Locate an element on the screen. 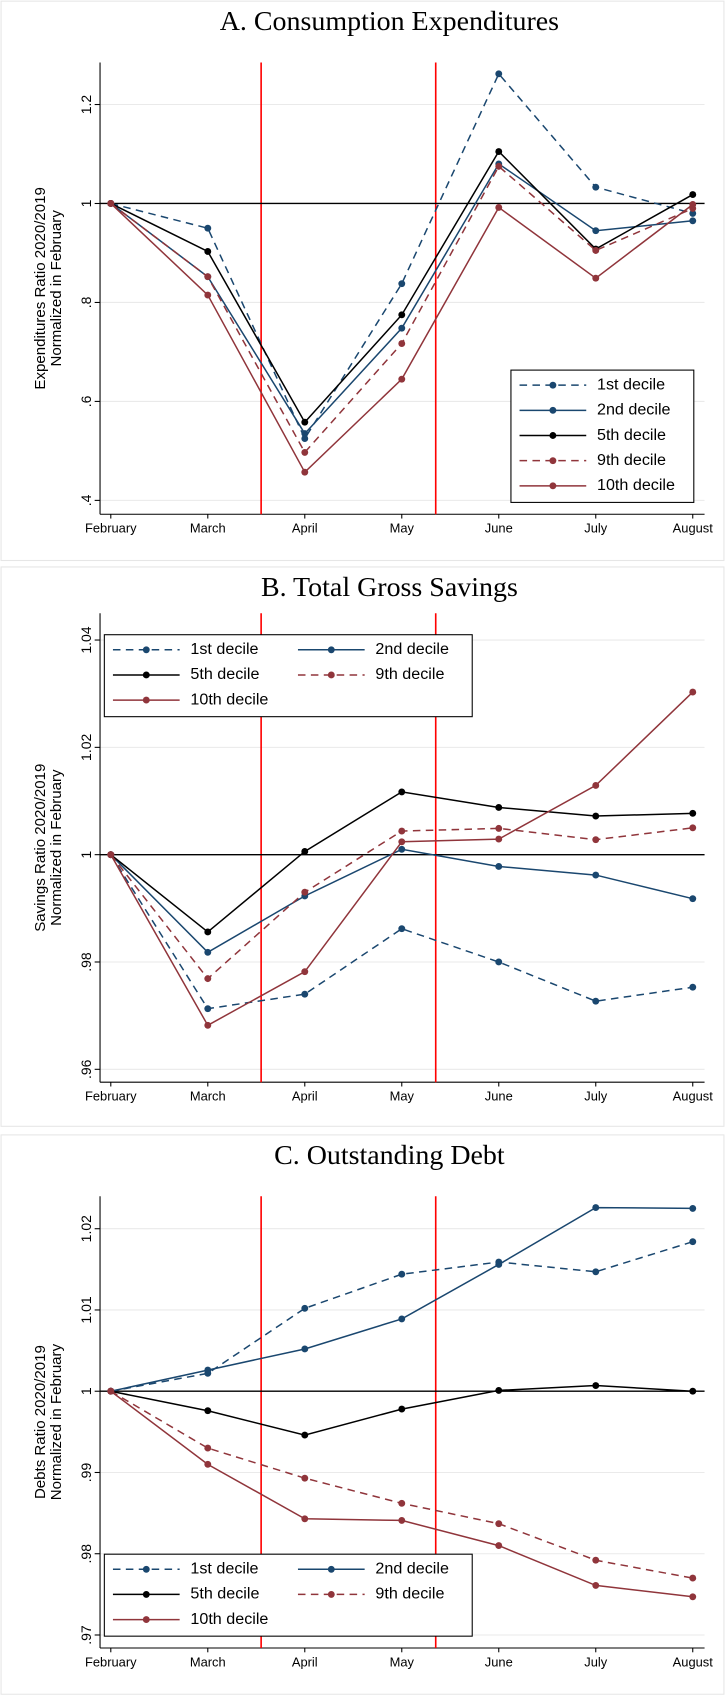  x-tick-label: May is located at coordinates (402, 1096).